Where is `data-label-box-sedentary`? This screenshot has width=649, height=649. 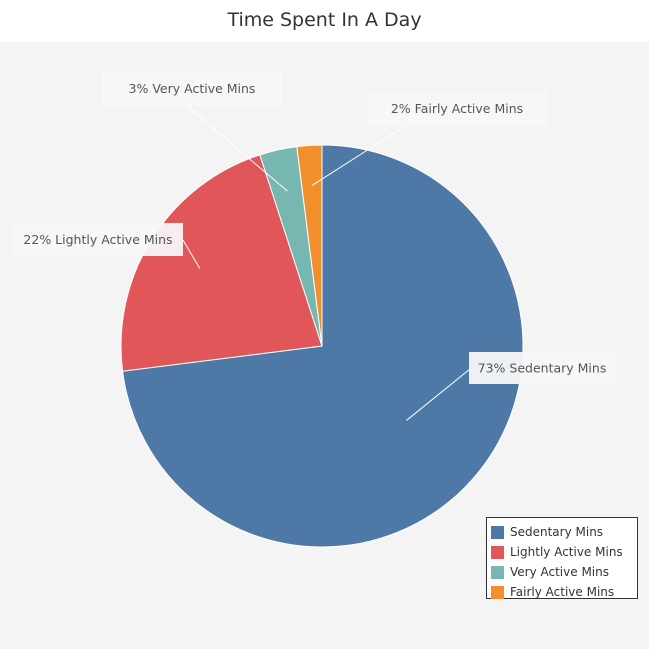 data-label-box-sedentary is located at coordinates (542, 368).